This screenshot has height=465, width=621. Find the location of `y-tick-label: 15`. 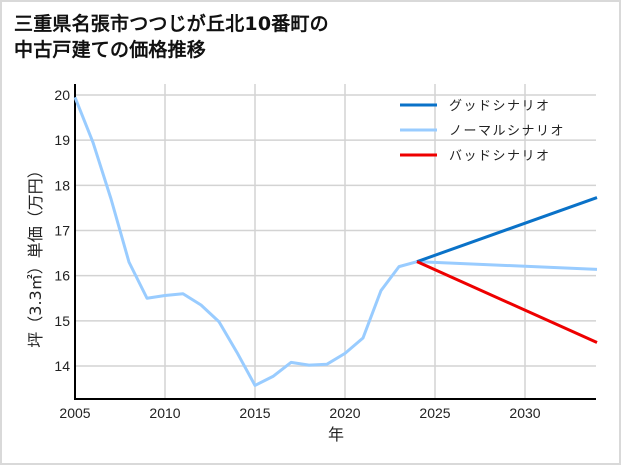

y-tick-label: 15 is located at coordinates (62, 321).